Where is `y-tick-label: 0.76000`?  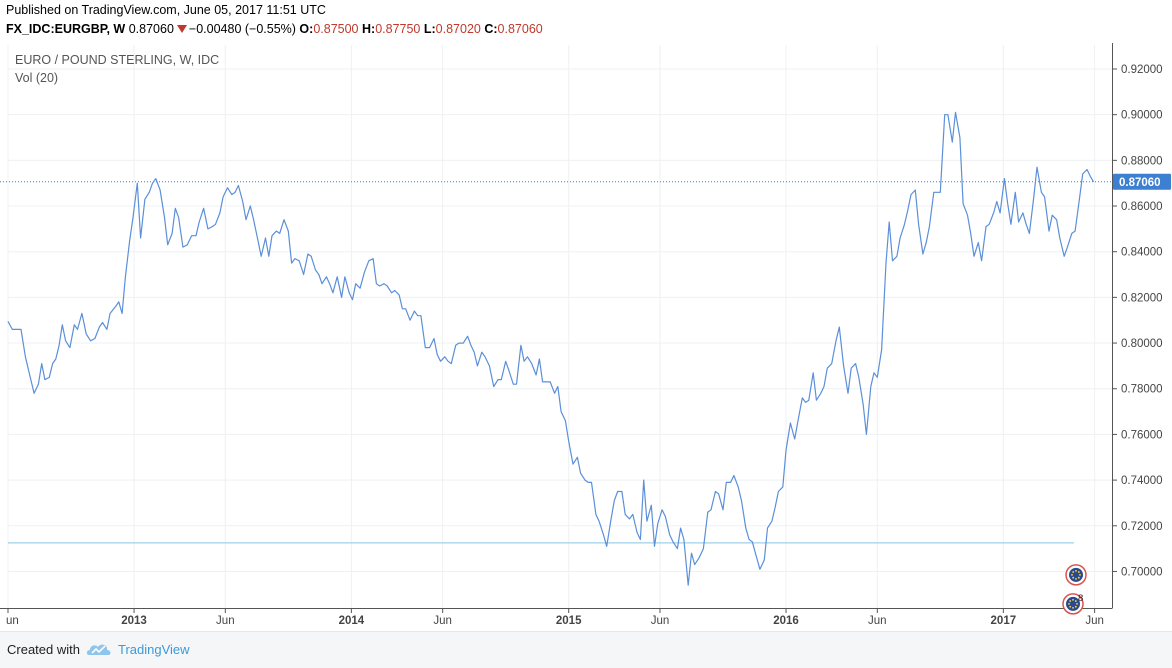 y-tick-label: 0.76000 is located at coordinates (1142, 435).